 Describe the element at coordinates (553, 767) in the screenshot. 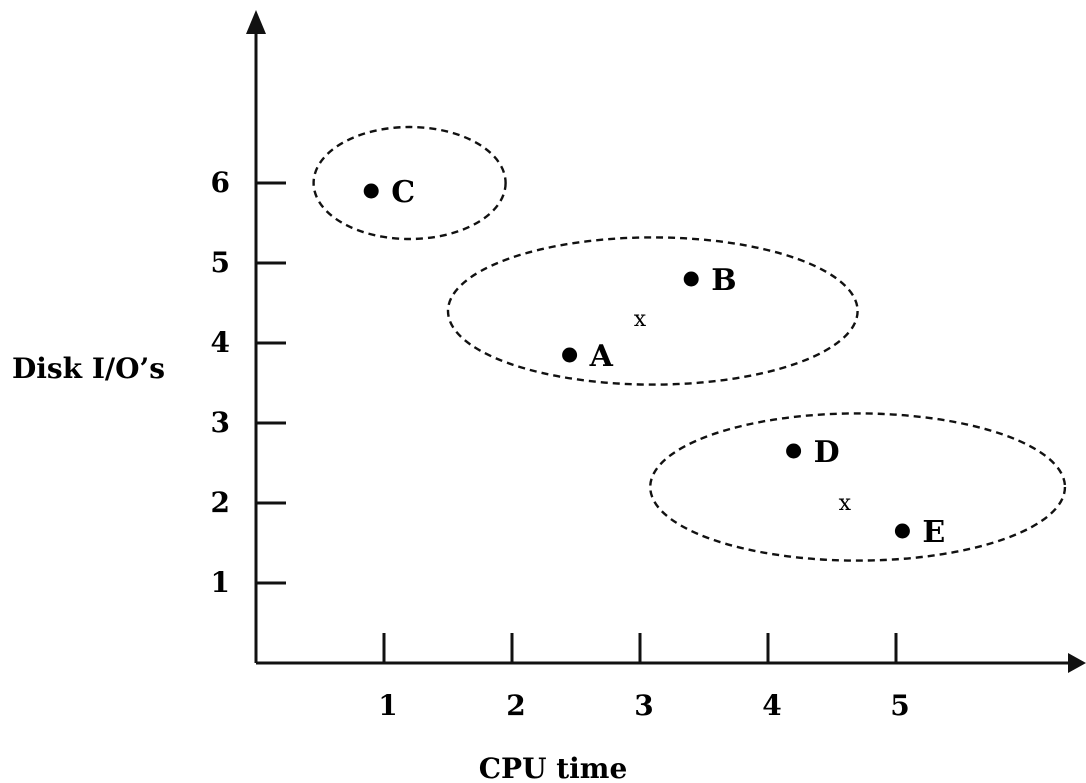

I see `x-axis-title: CPU time` at that location.